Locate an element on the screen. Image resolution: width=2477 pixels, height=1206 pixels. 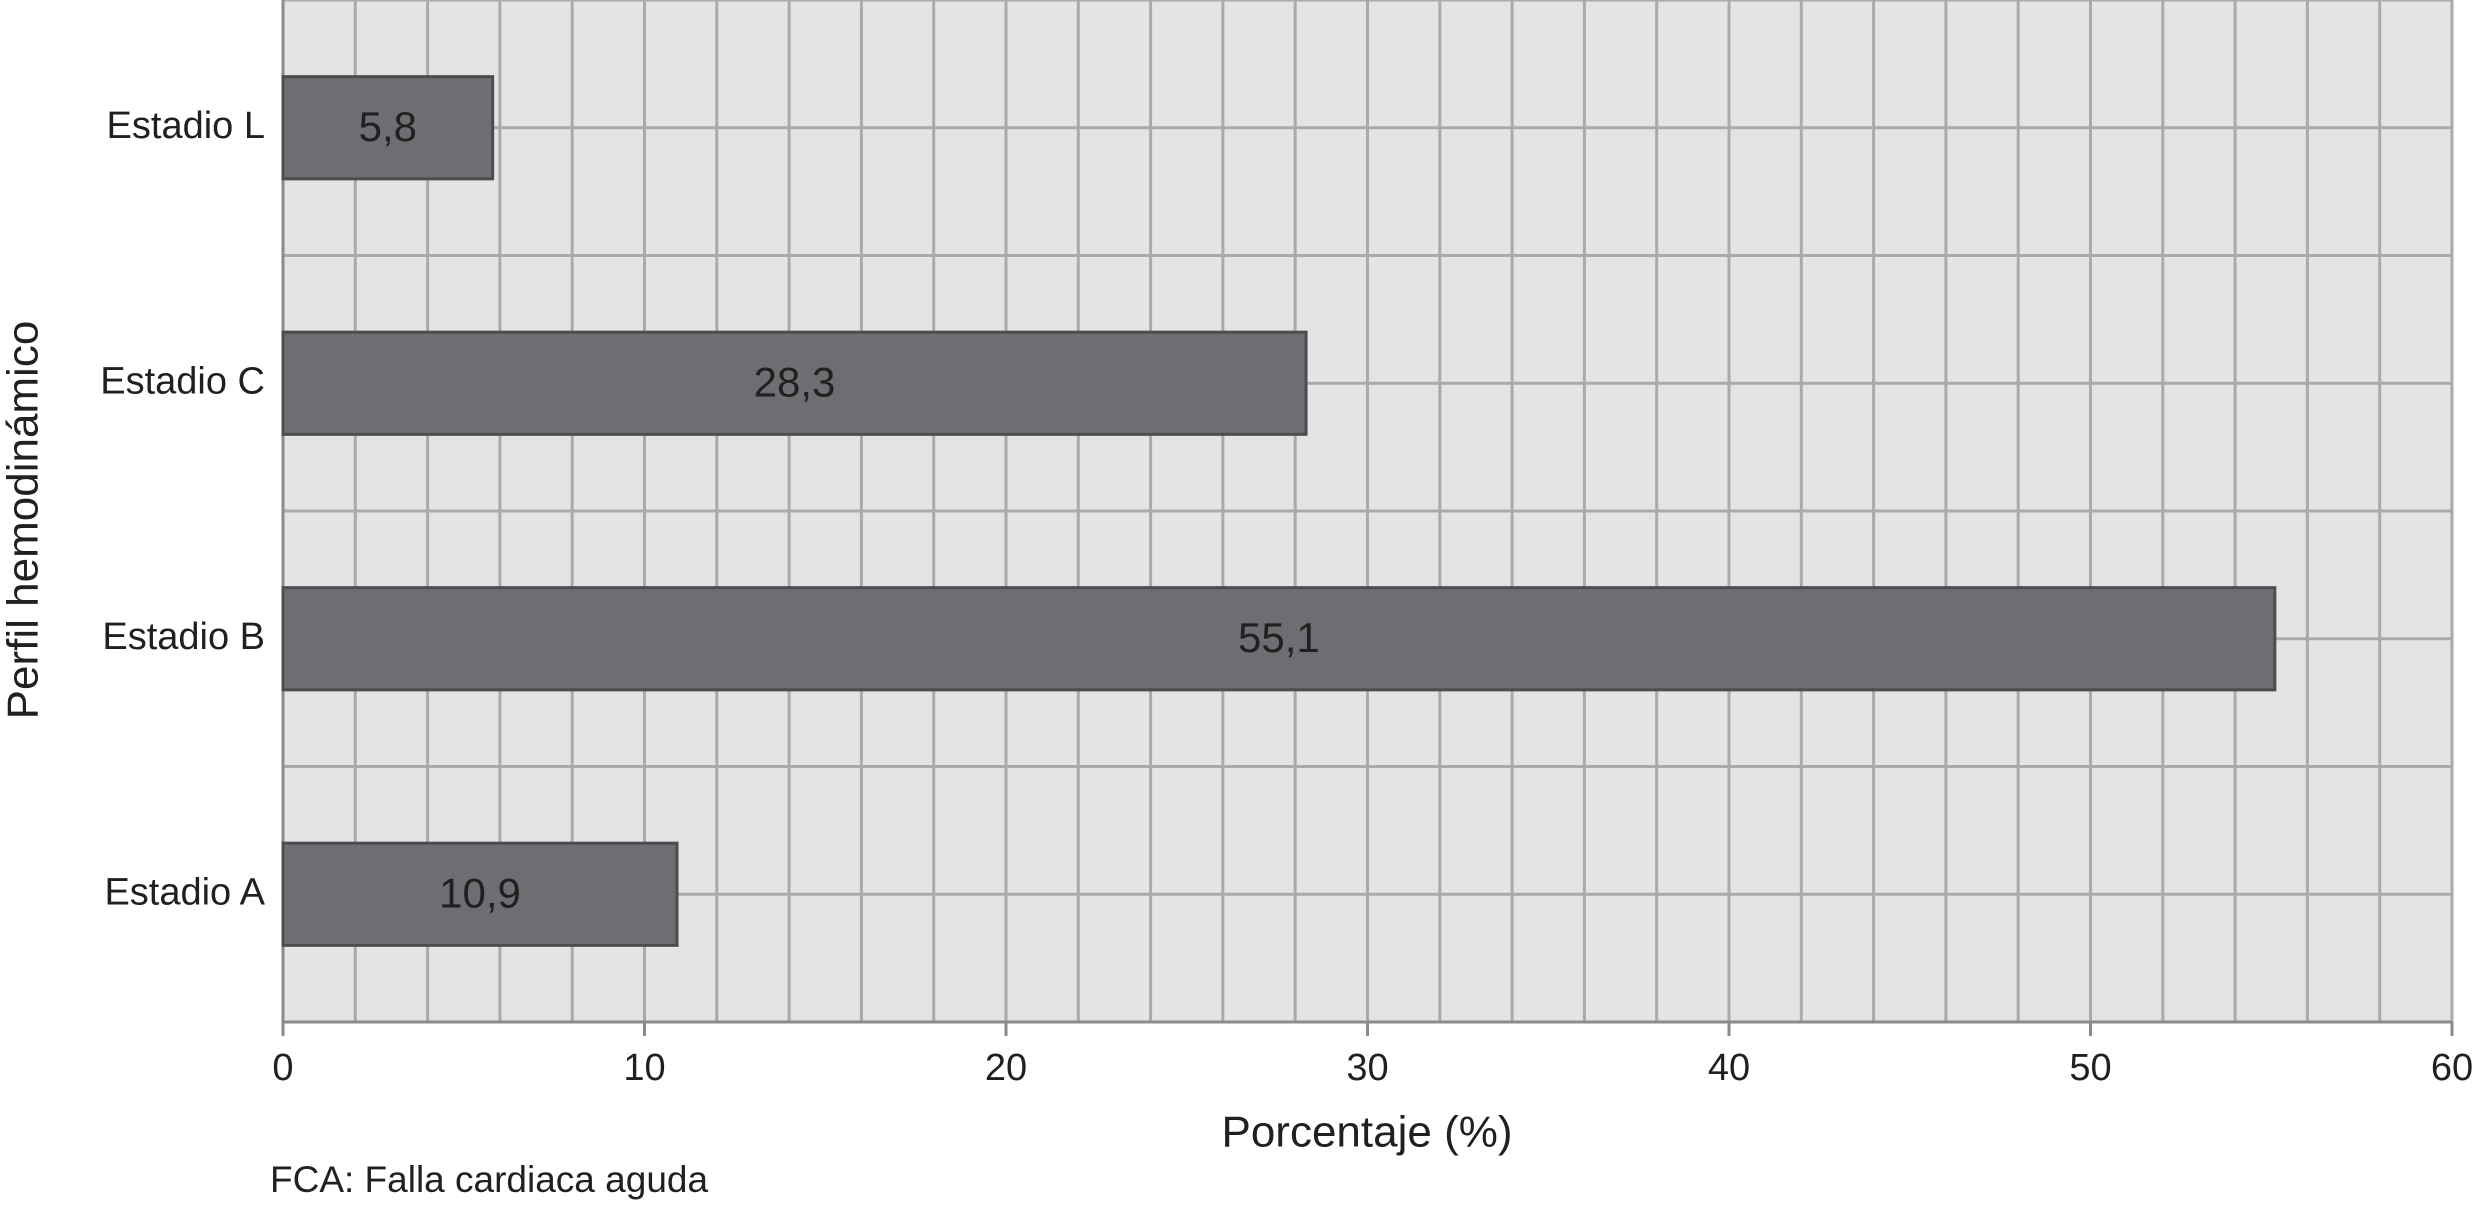
y-tick-label: Estadio B is located at coordinates (183, 637).